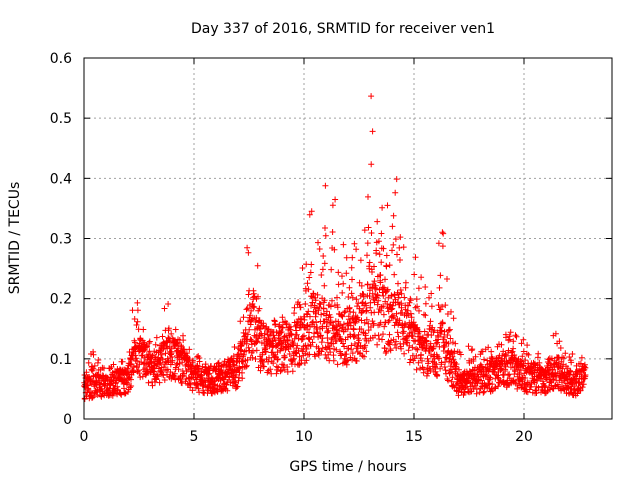 This screenshot has width=640, height=480. I want to click on x-tick-label: 10, so click(304, 437).